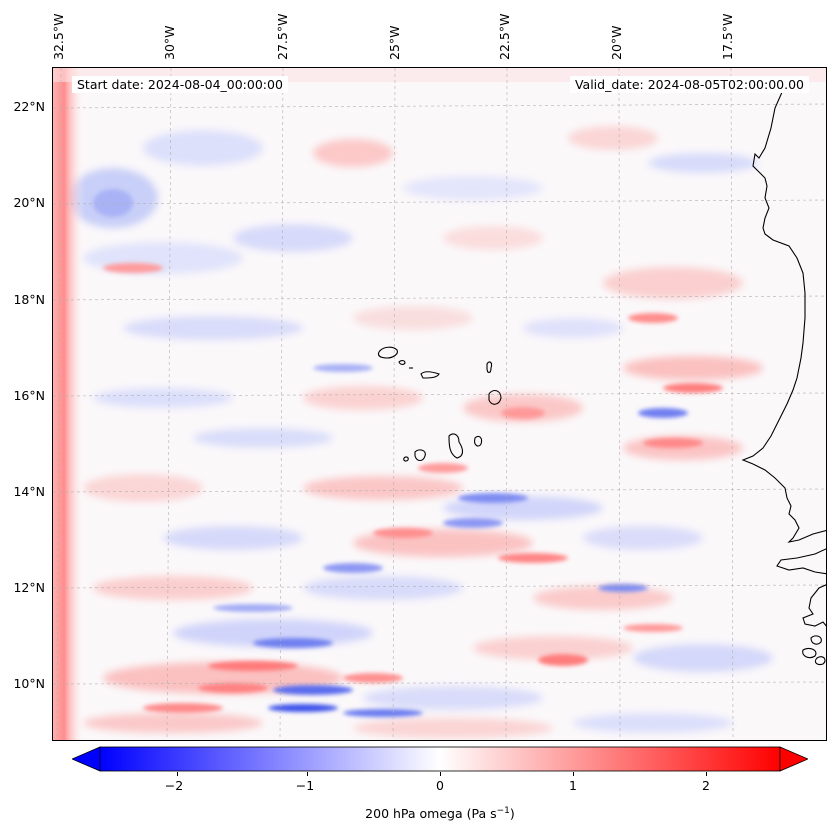 Image resolution: width=837 pixels, height=839 pixels. I want to click on island-santiago, so click(456, 446).